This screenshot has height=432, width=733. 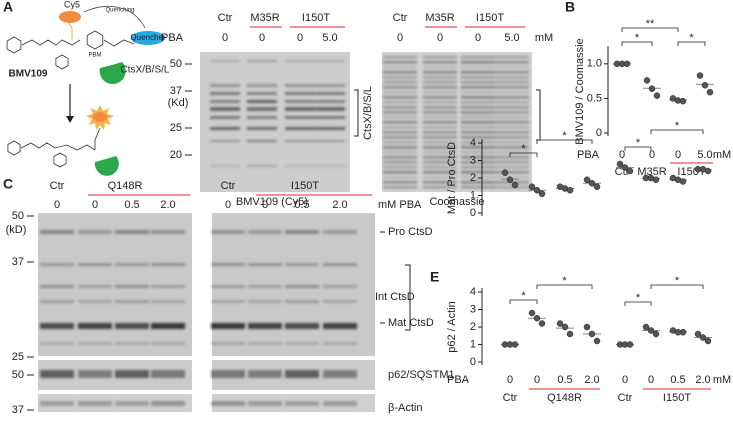 What do you see at coordinates (70, 17) in the screenshot?
I see `dye` at bounding box center [70, 17].